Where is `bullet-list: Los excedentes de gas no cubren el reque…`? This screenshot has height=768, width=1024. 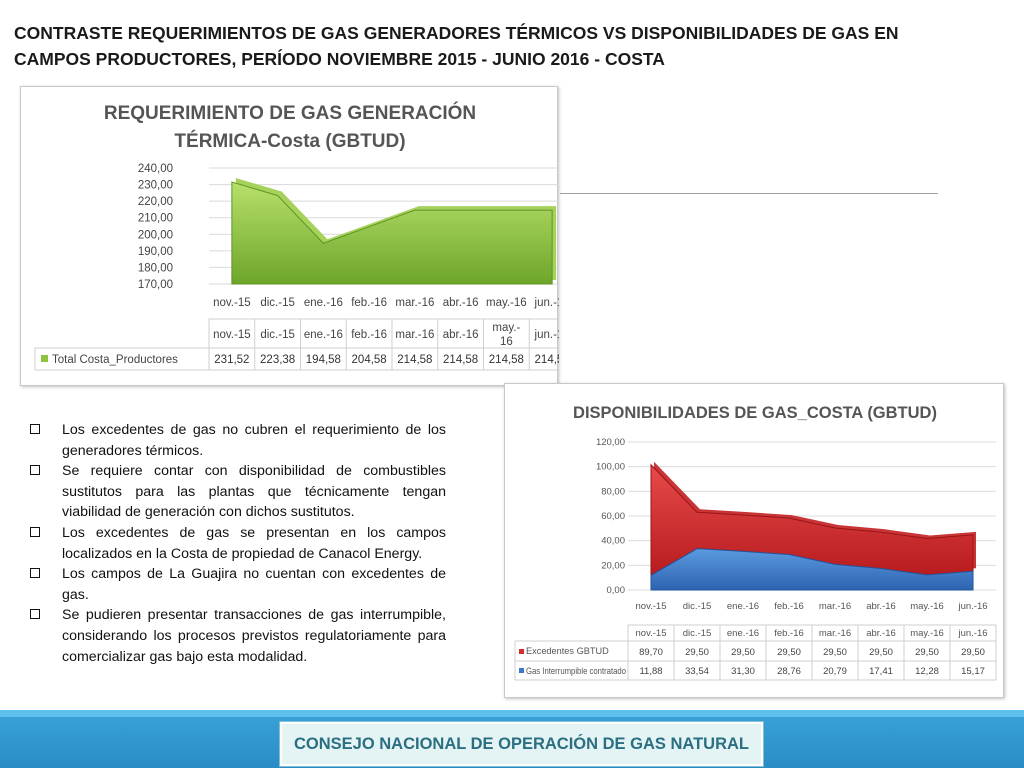 bullet-list: Los excedentes de gas no cubren el reque… is located at coordinates (237, 543).